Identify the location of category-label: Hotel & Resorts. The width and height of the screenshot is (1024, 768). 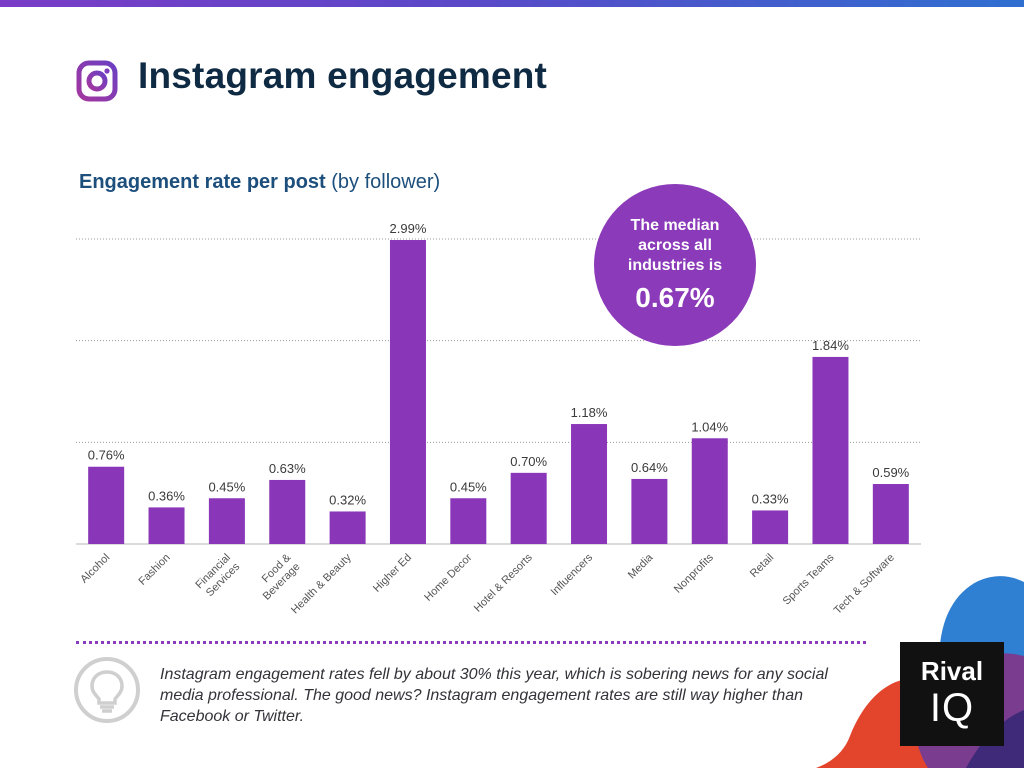
(503, 582).